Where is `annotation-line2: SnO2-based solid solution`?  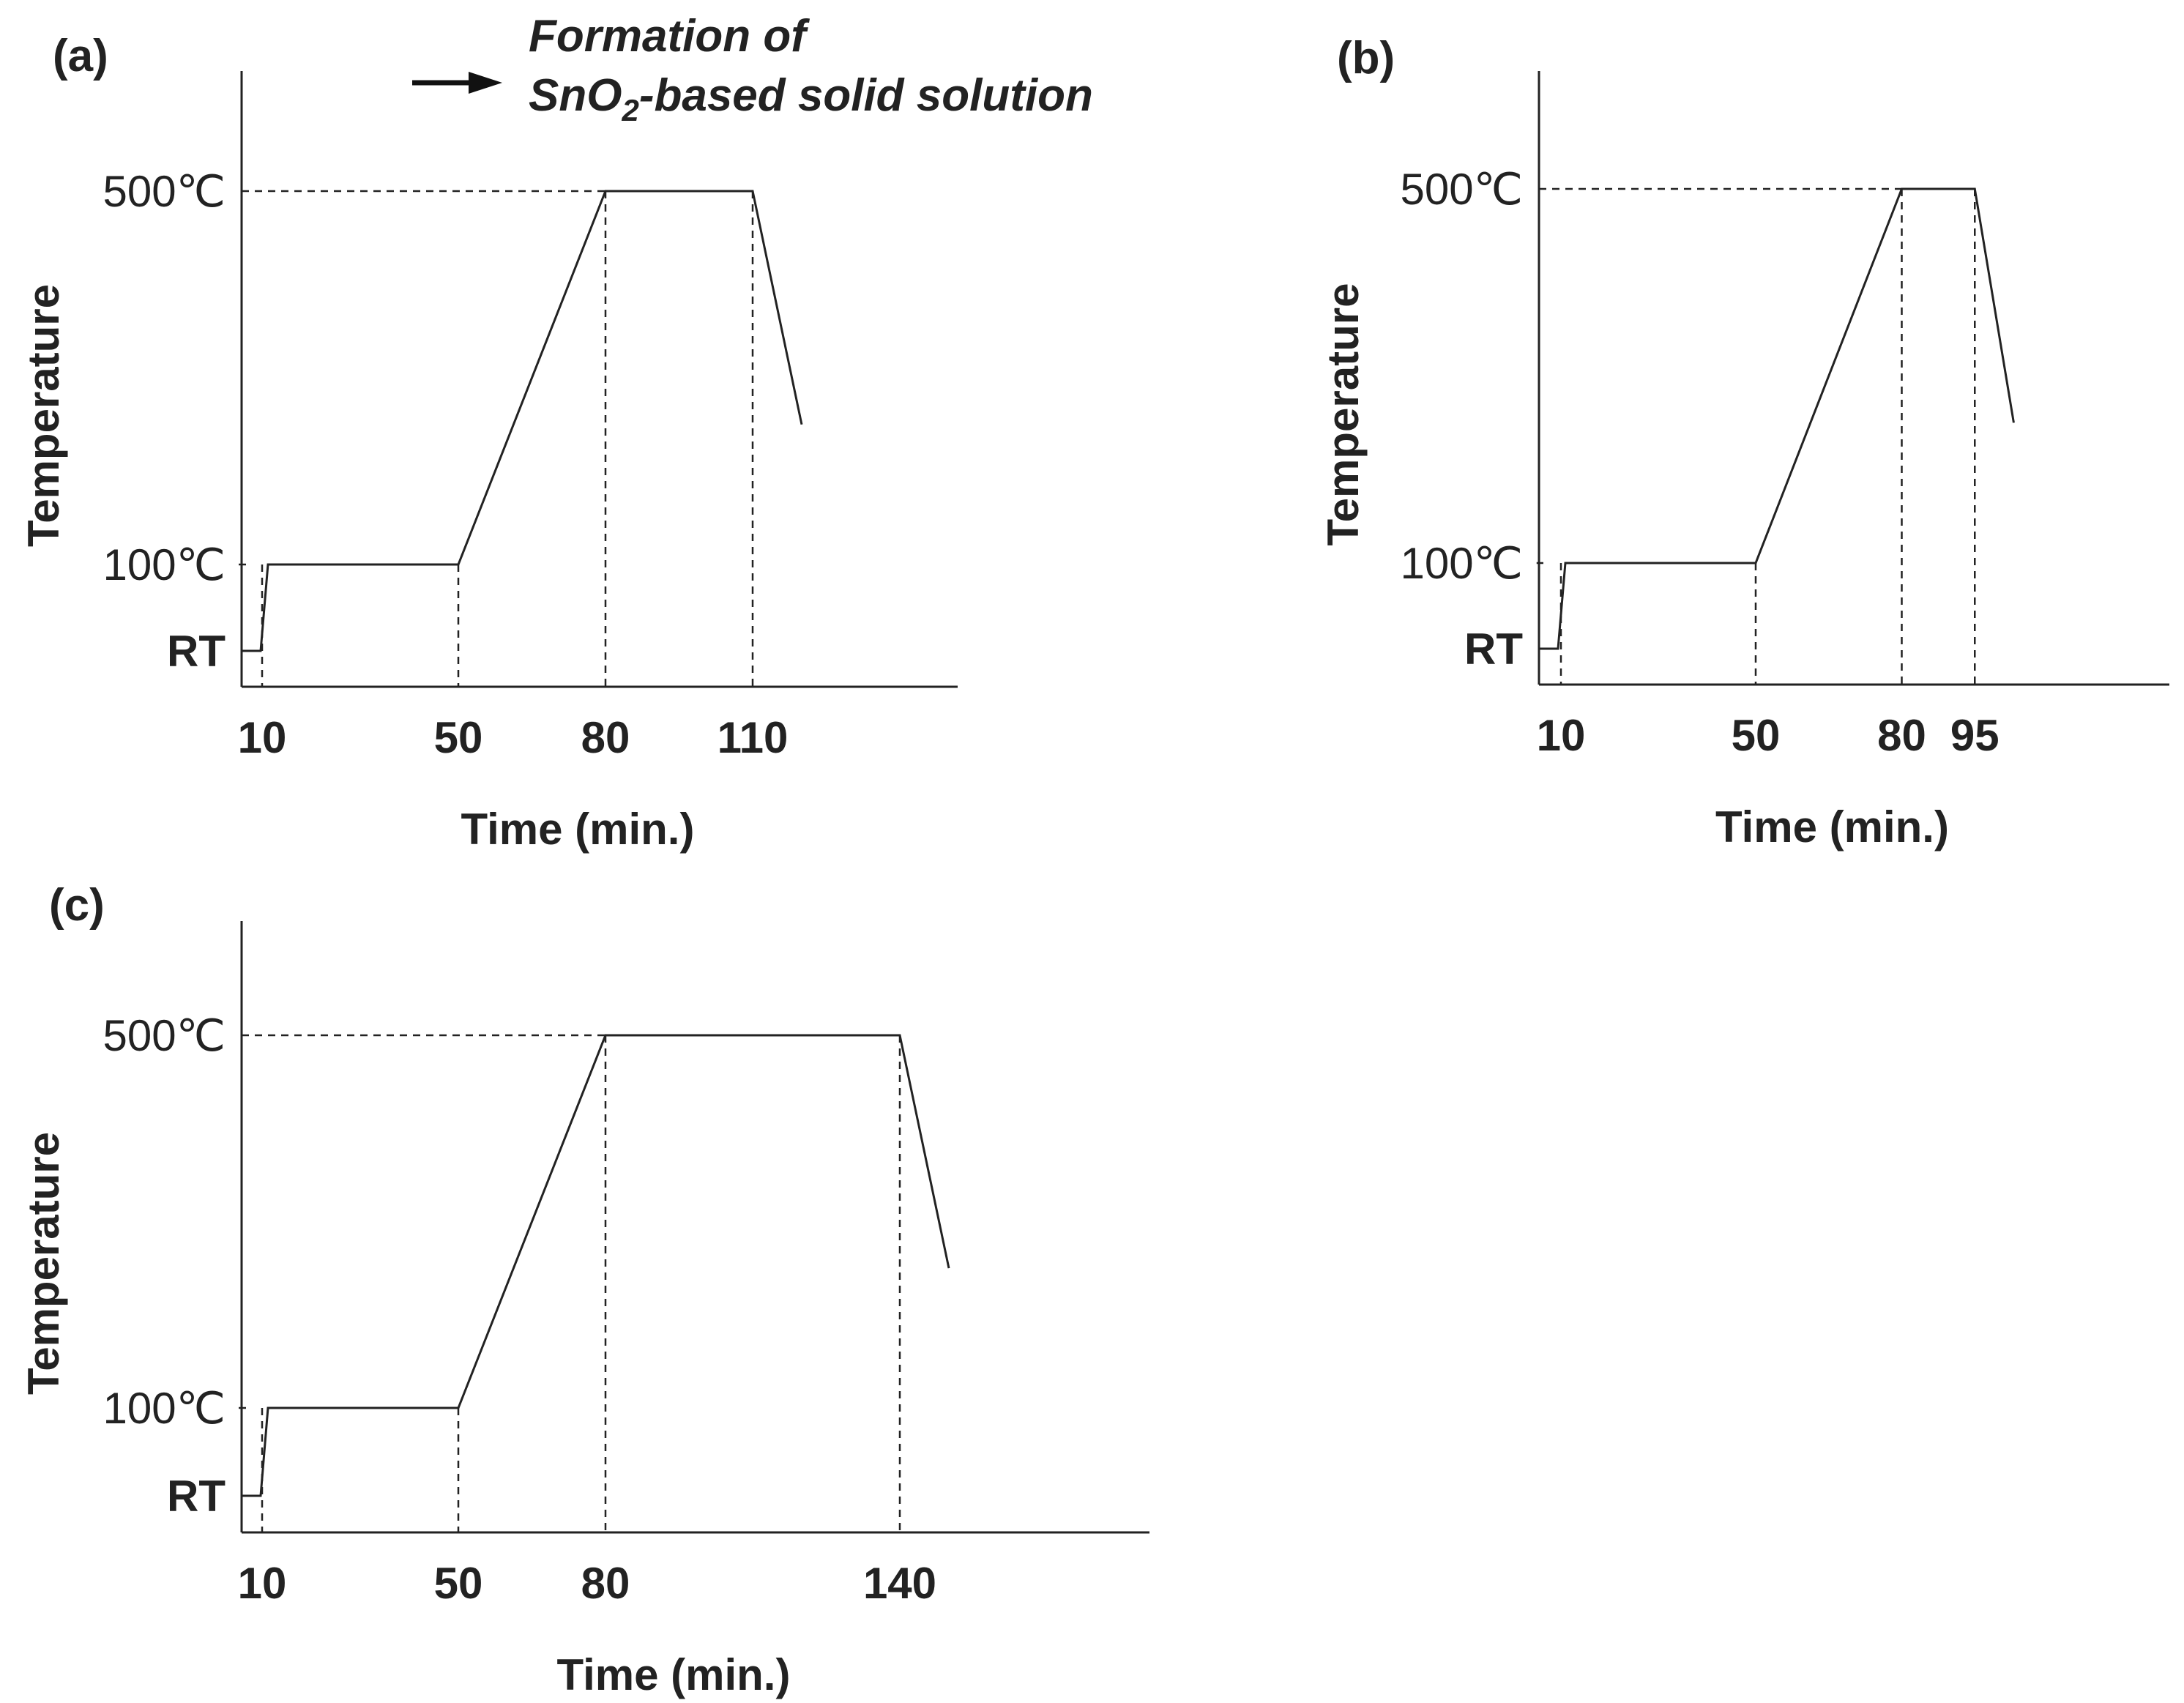
annotation-line2: SnO2-based solid solution is located at coordinates (811, 98).